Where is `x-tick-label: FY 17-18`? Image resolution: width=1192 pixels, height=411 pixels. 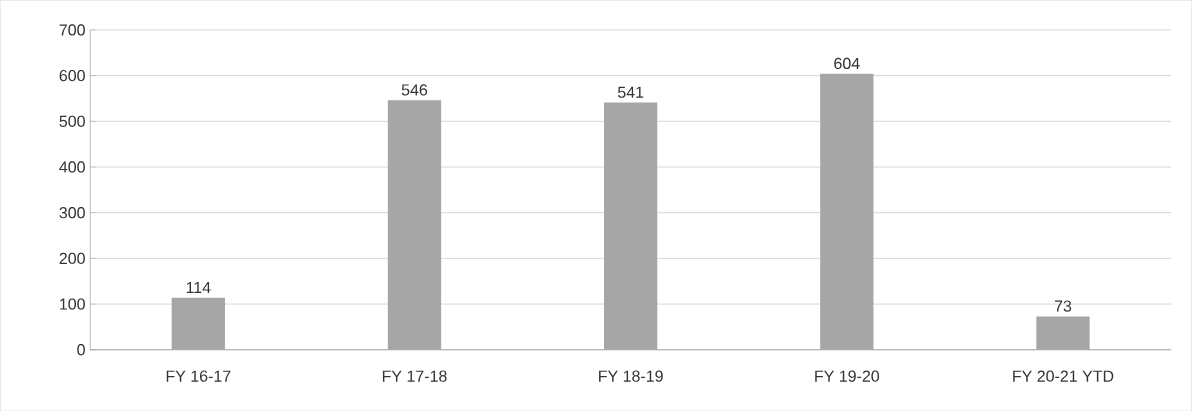
x-tick-label: FY 17-18 is located at coordinates (414, 376).